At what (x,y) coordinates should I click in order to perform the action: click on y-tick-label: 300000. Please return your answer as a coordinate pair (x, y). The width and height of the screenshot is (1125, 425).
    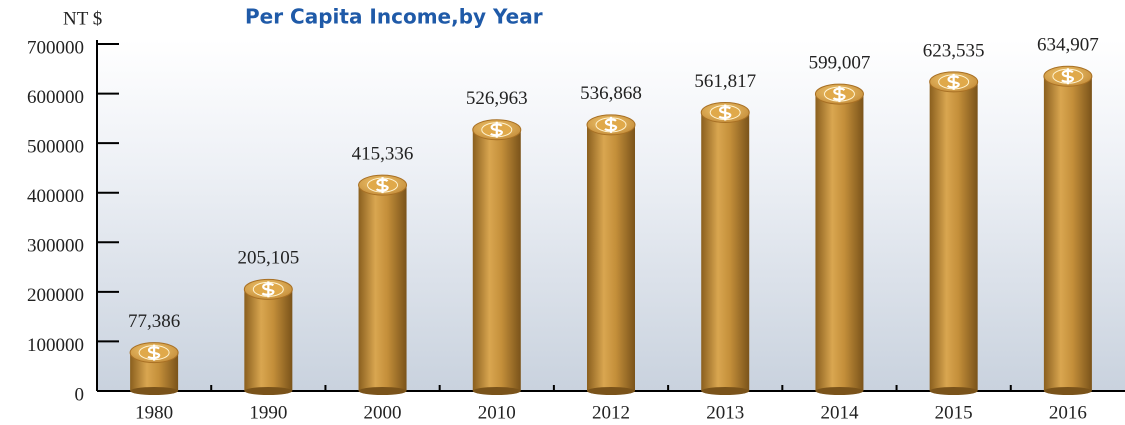
    Looking at the image, I should click on (55, 246).